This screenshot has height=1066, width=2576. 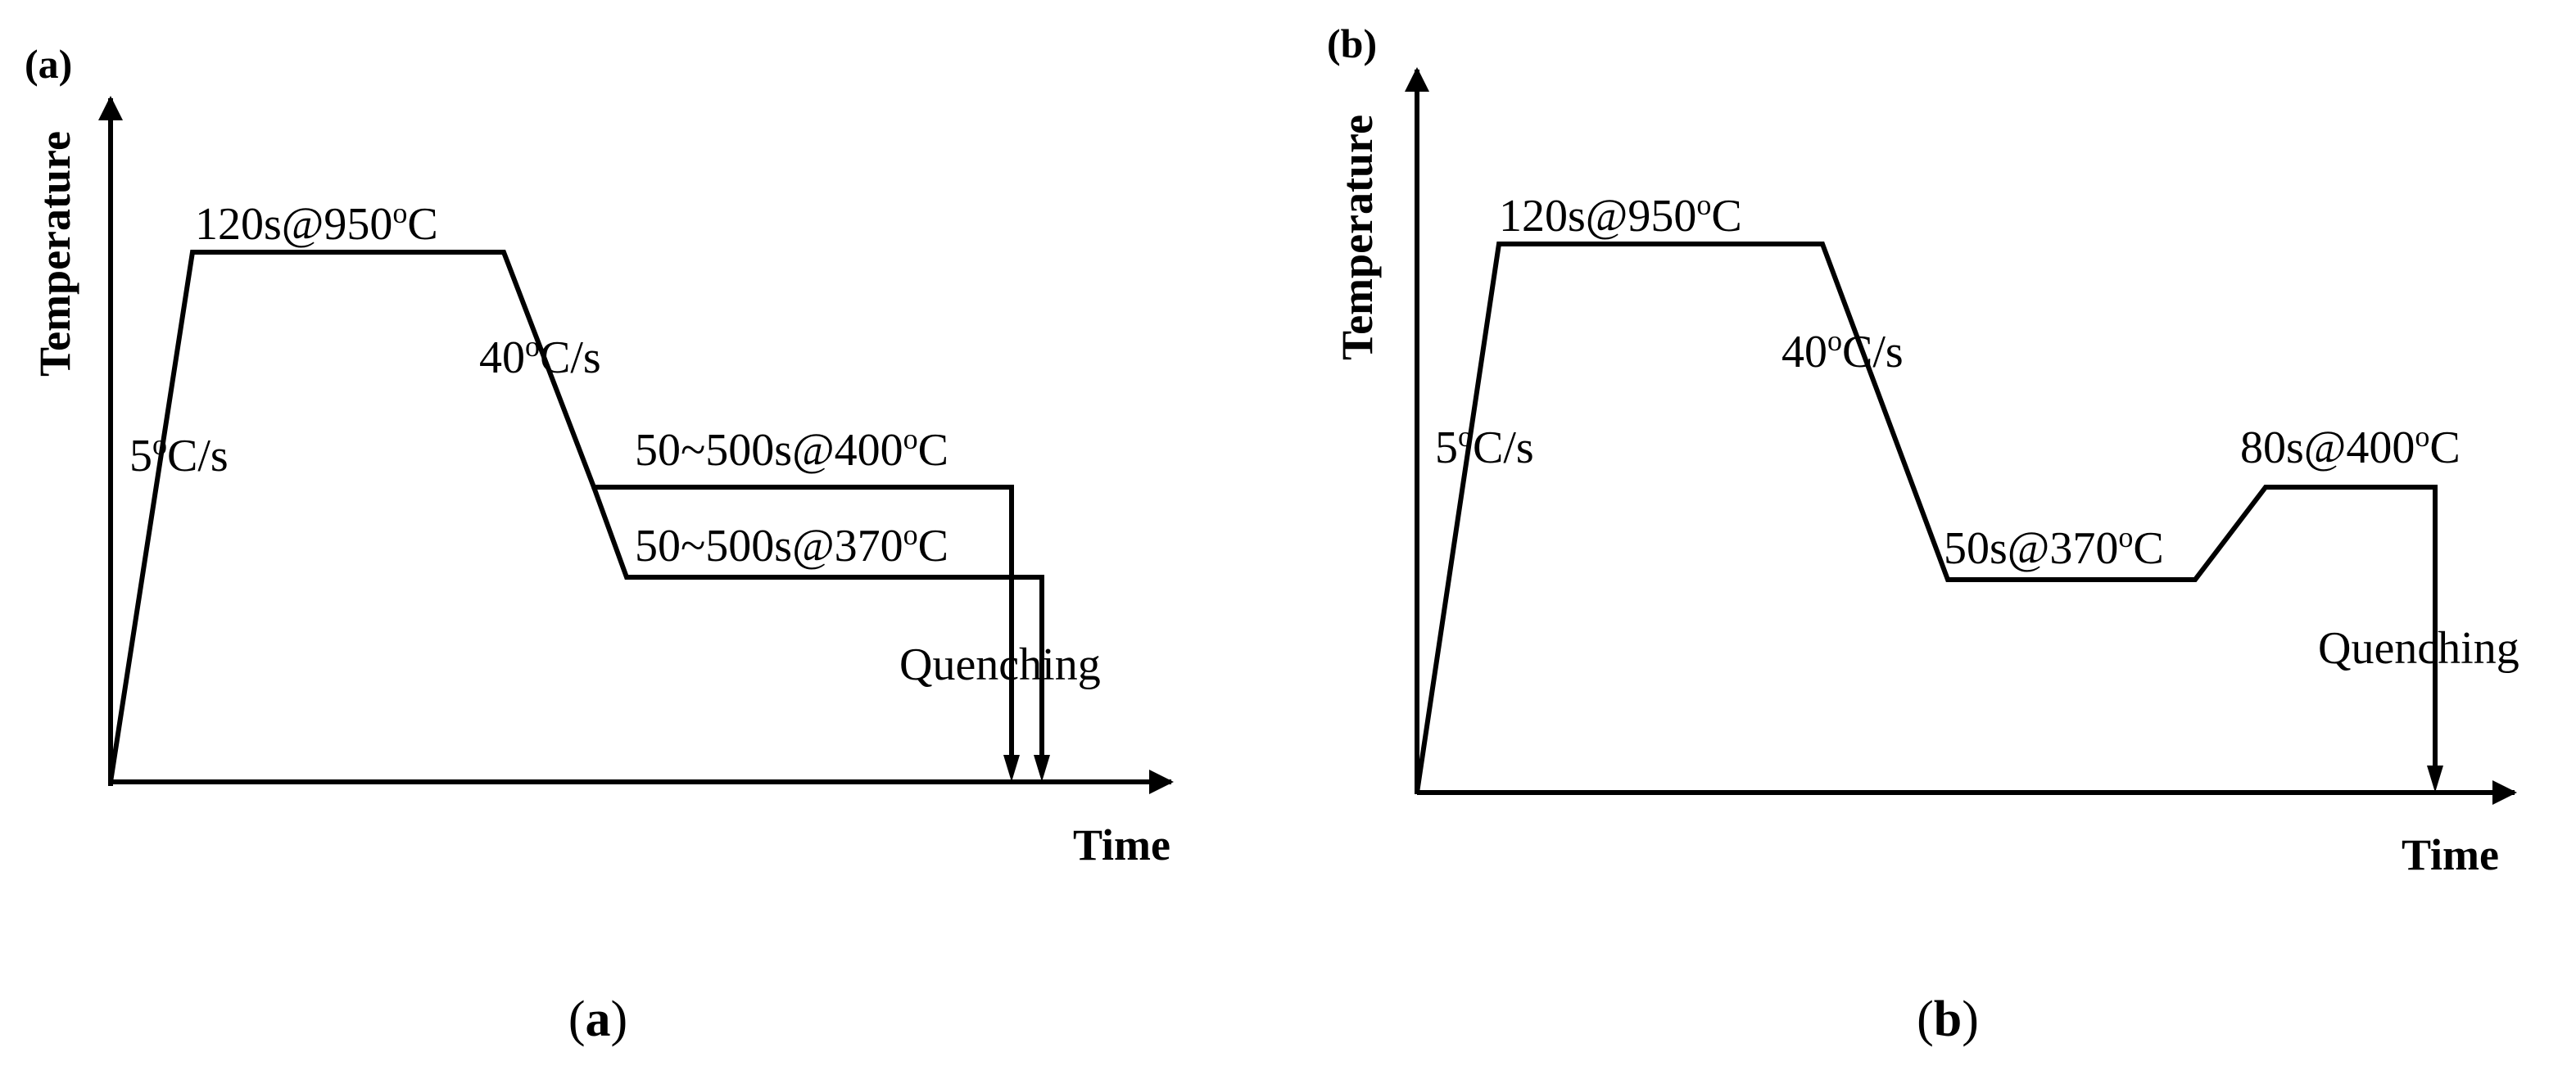 What do you see at coordinates (791, 449) in the screenshot?
I see `panel-a-hold-upper-label: 50~500s@400oC` at bounding box center [791, 449].